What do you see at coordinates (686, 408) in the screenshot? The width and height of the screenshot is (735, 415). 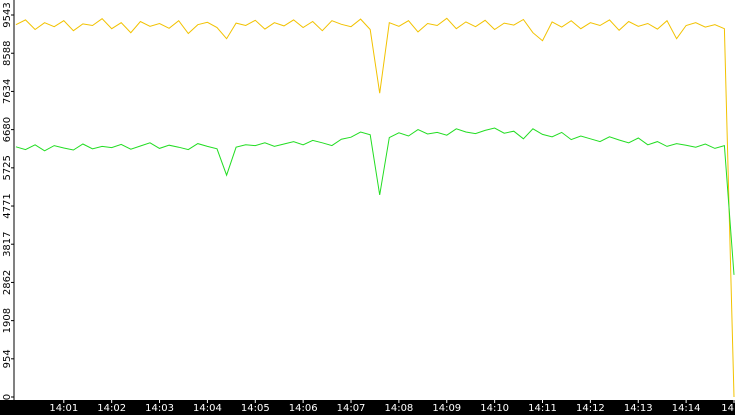 I see `x-tick-label: 14:14` at bounding box center [686, 408].